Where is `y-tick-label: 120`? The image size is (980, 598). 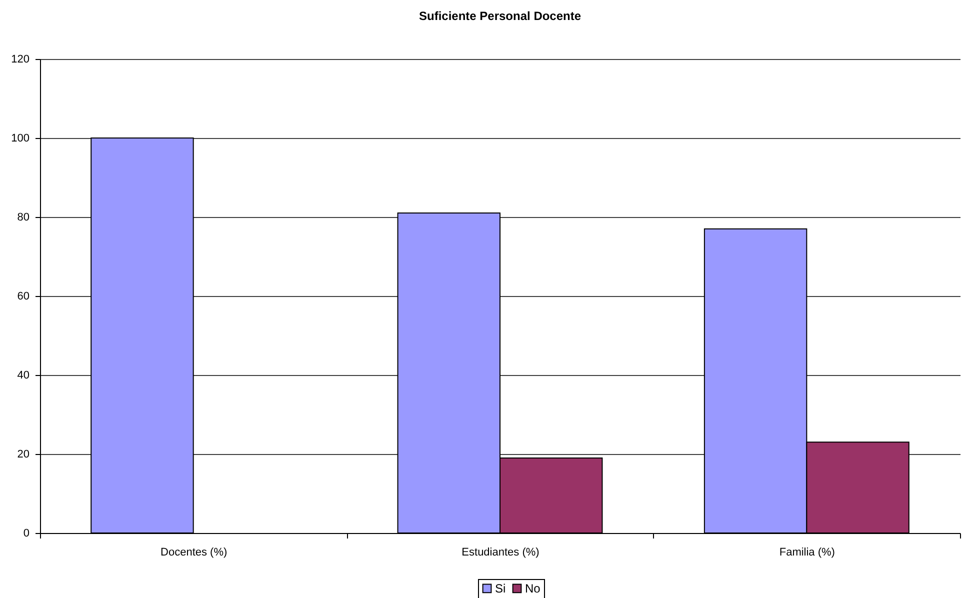
y-tick-label: 120 is located at coordinates (20, 60).